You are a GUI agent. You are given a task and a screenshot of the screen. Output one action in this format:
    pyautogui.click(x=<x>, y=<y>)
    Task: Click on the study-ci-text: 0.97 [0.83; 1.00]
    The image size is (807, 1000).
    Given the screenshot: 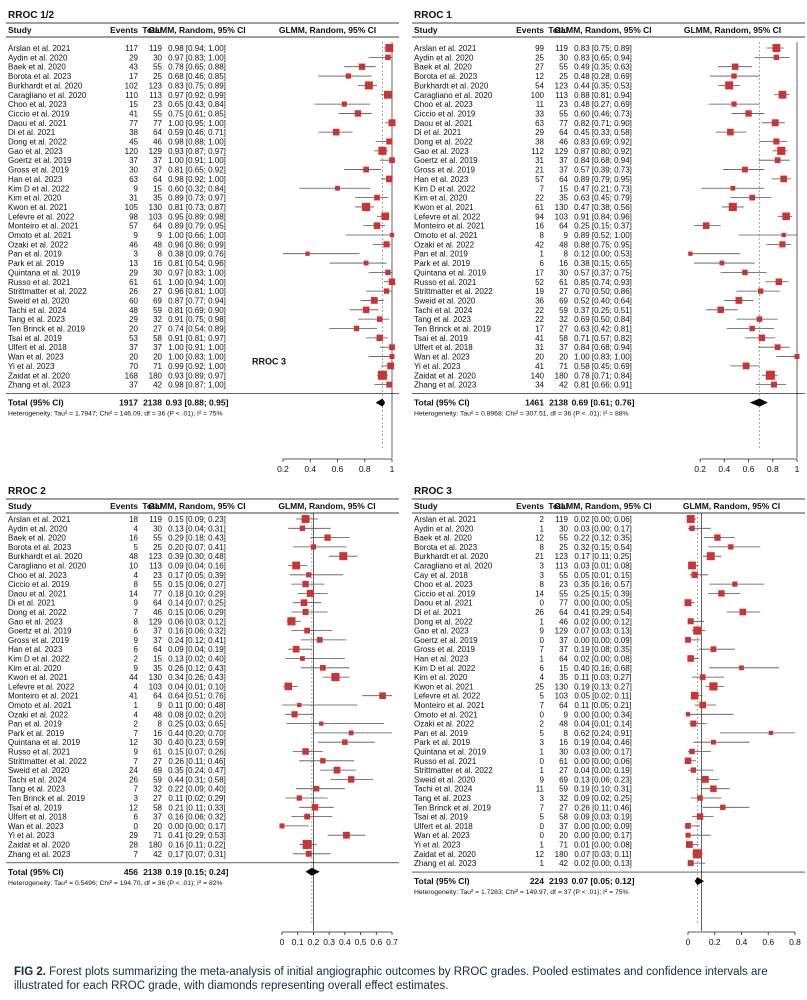 What is the action you would take?
    pyautogui.click(x=197, y=57)
    